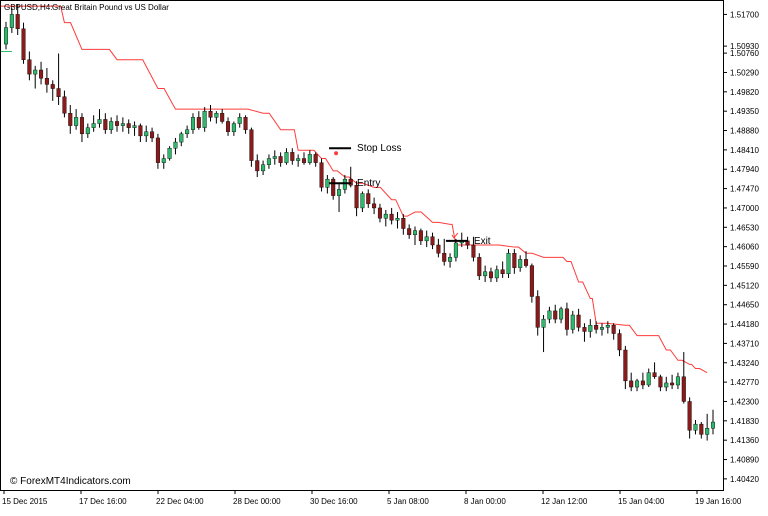  I want to click on price-tick-label: 1.40420, so click(744, 479).